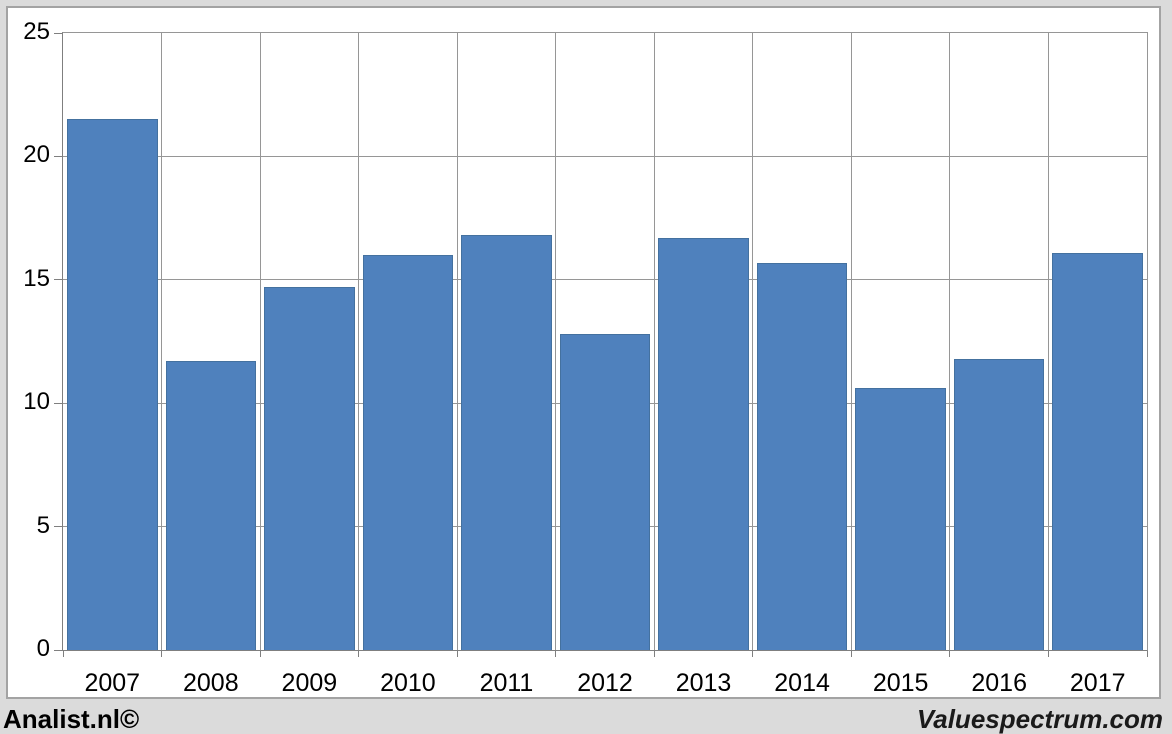 This screenshot has height=734, width=1172. Describe the element at coordinates (802, 683) in the screenshot. I see `x-tick-label: 2014` at that location.